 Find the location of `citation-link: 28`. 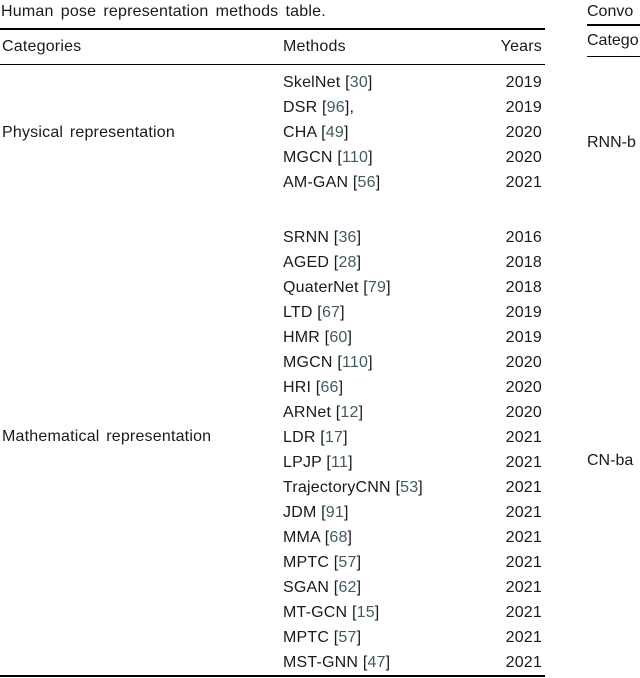

citation-link: 28 is located at coordinates (347, 262).